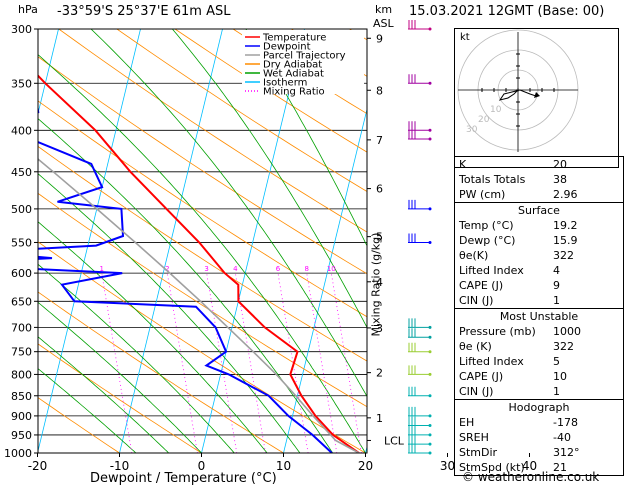 The image size is (629, 486). What do you see at coordinates (539, 255) in the screenshot?
I see `surface-row: θe(K) 322` at bounding box center [539, 255].